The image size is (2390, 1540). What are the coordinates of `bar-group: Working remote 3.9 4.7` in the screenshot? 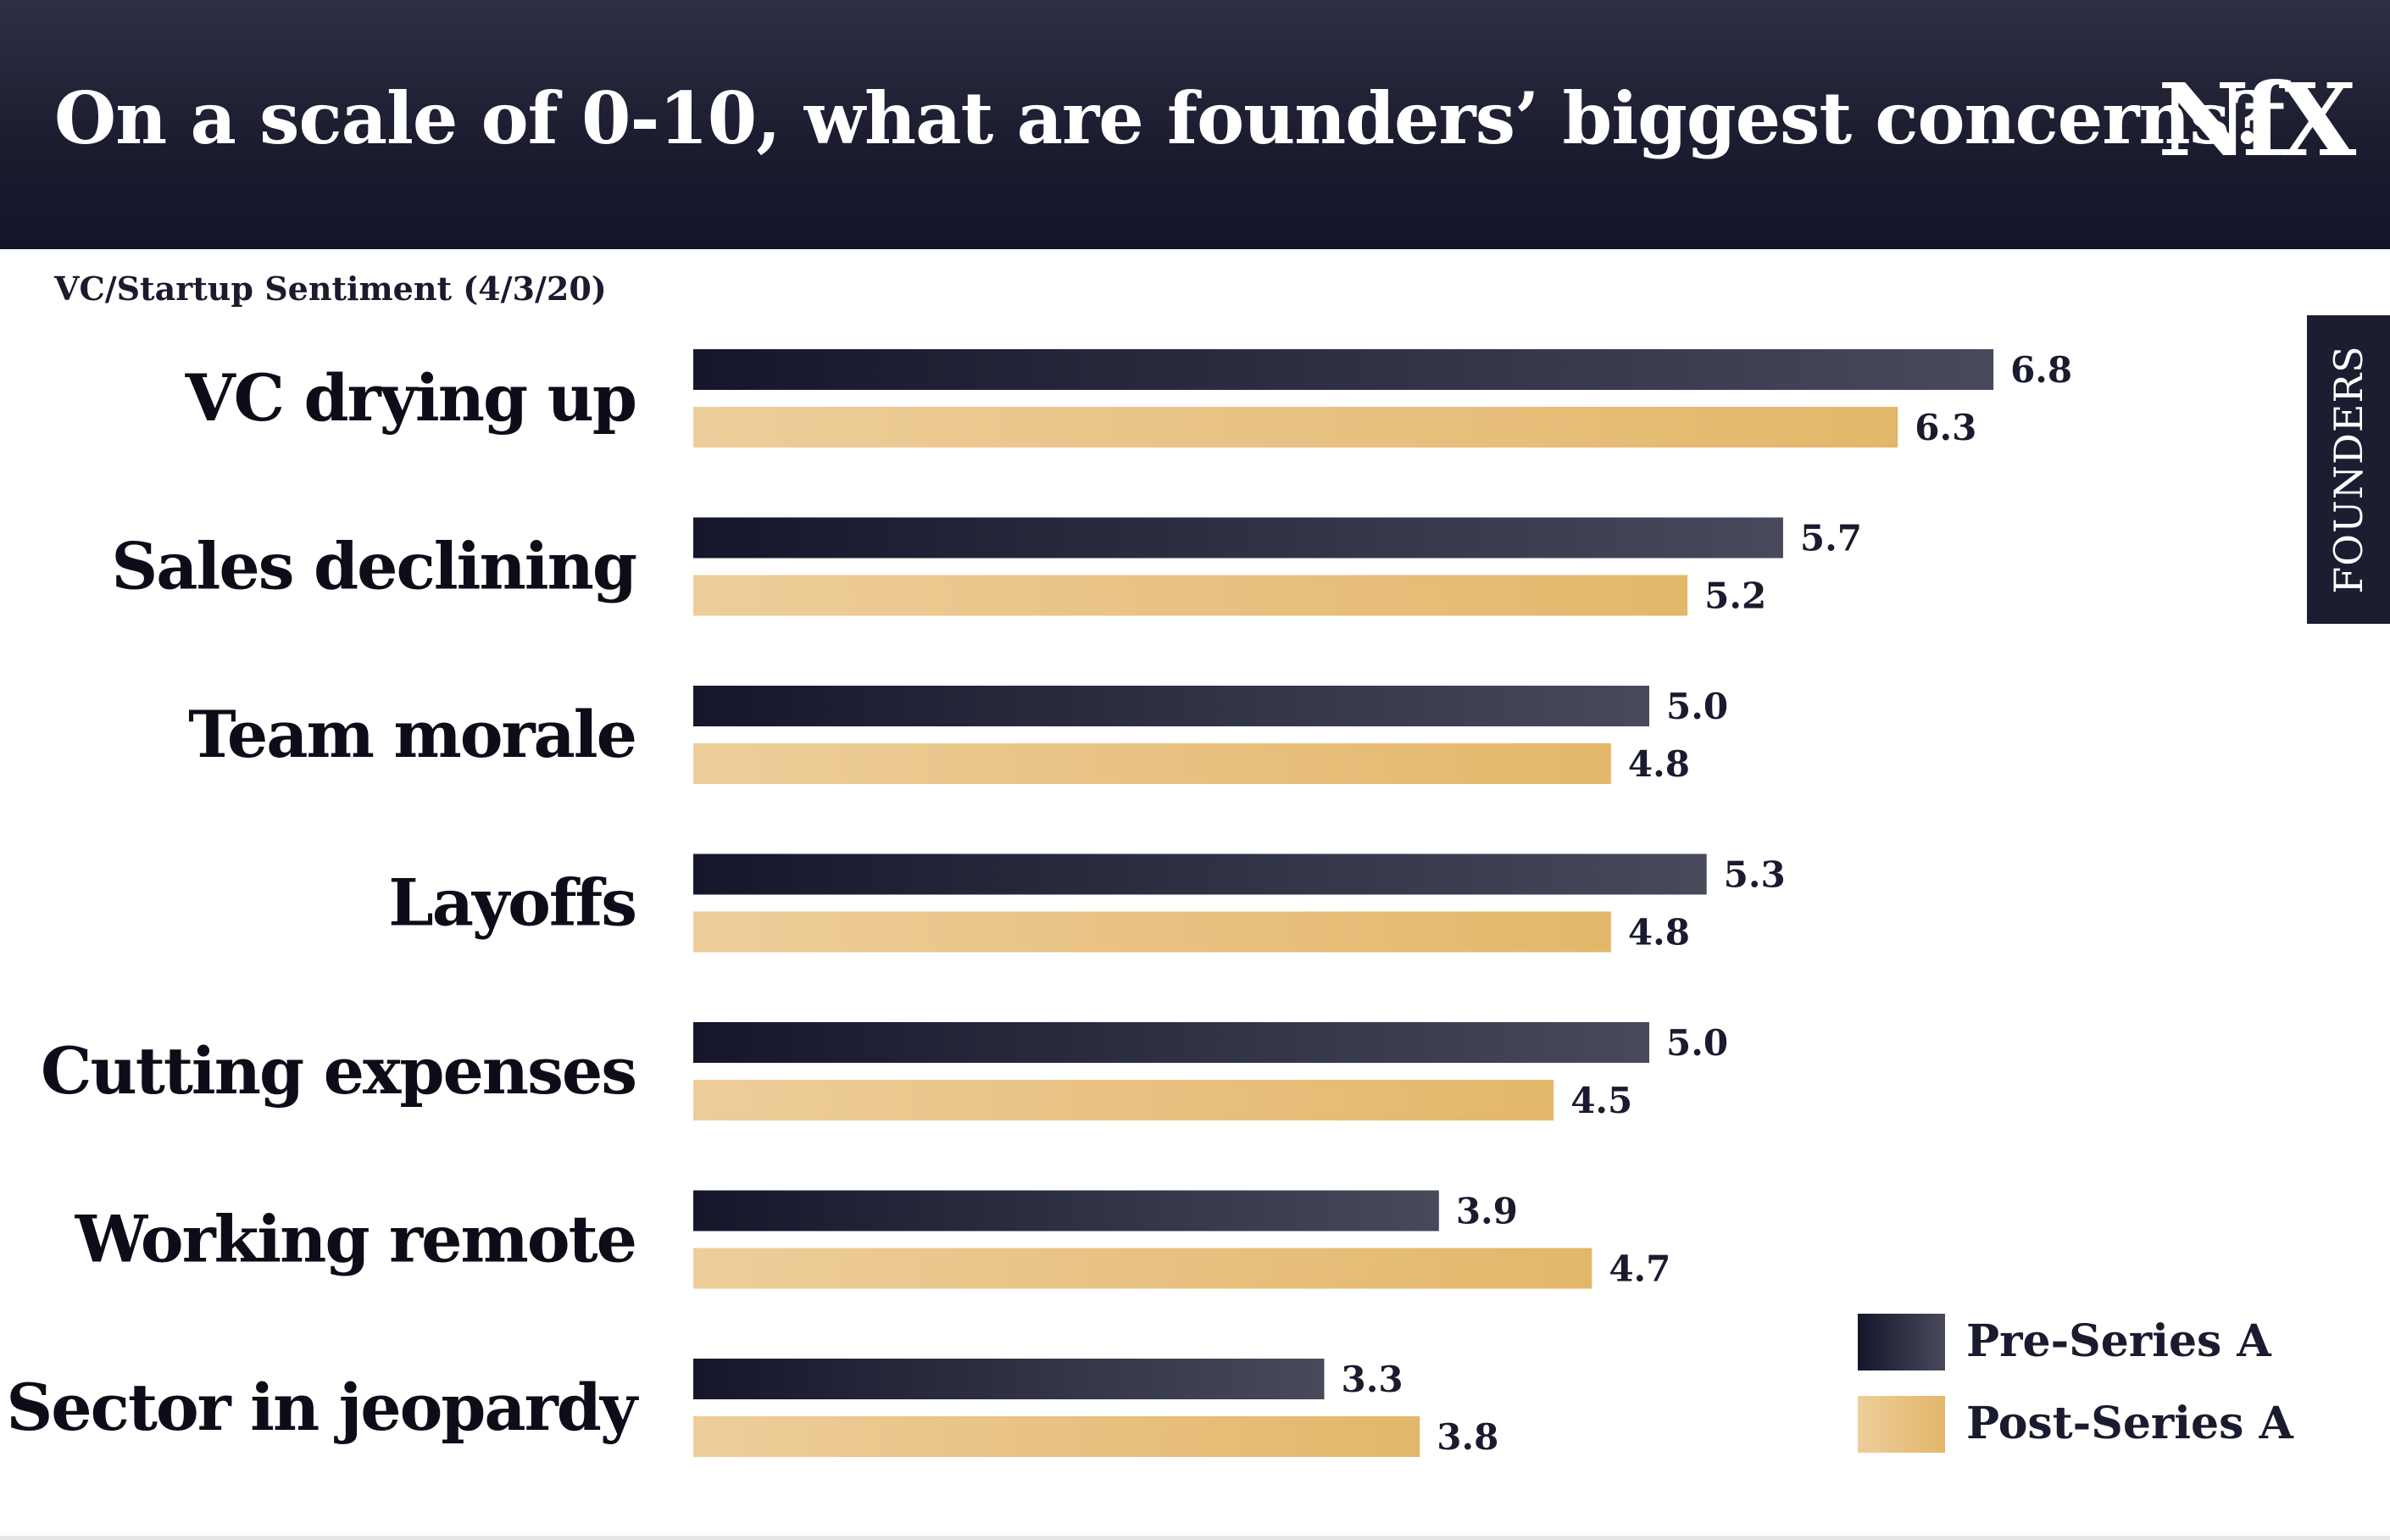 It's located at (872, 1240).